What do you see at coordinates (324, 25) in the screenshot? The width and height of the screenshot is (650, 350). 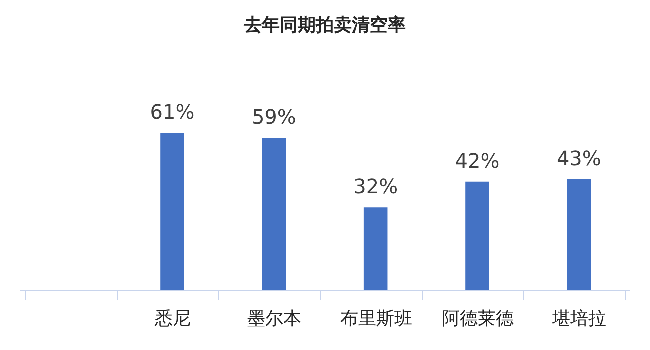 I see `chart-title: 去年同期拍卖清空率` at bounding box center [324, 25].